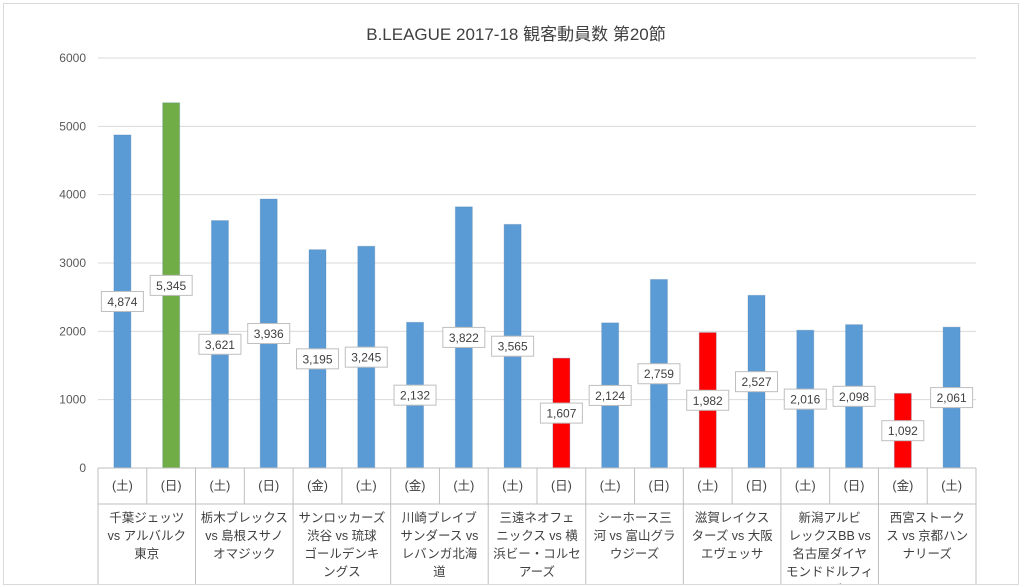  I want to click on matchup-label: 東京, so click(146, 554).